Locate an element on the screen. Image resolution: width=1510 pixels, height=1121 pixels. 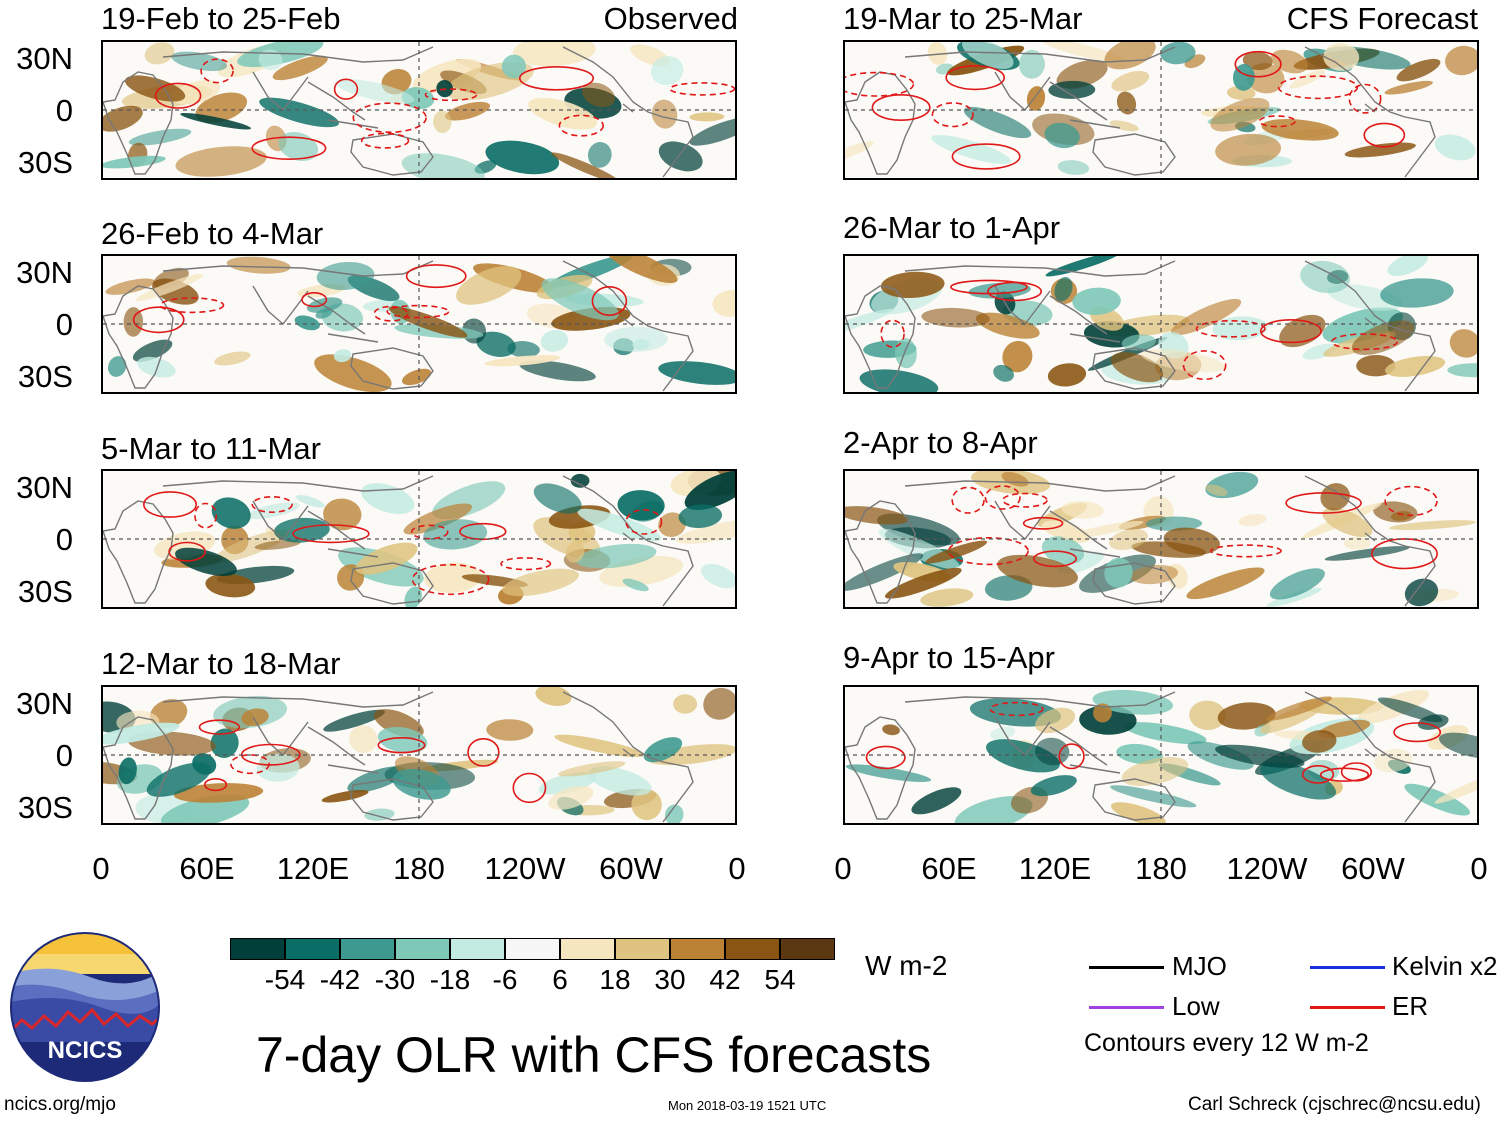
lat-label-eq: 0 is located at coordinates (64, 324).